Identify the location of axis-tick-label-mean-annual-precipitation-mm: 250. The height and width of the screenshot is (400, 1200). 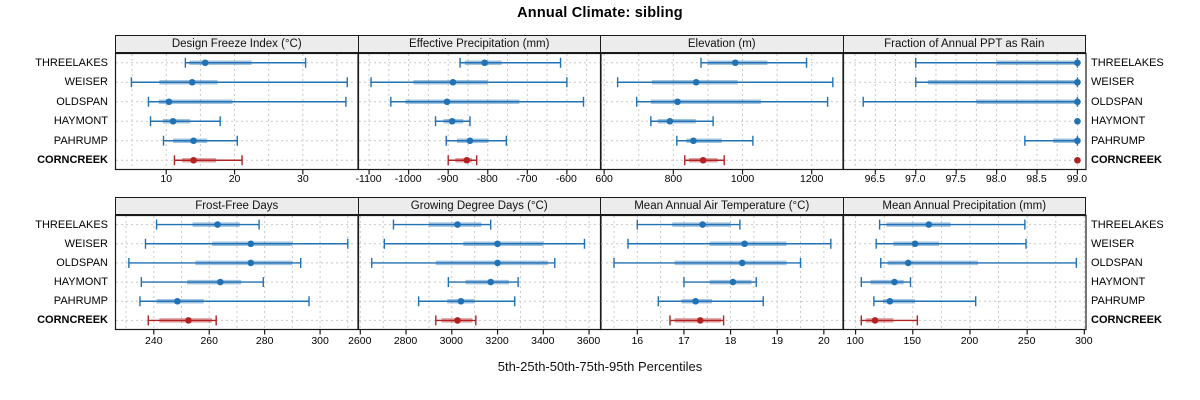
(1026, 341).